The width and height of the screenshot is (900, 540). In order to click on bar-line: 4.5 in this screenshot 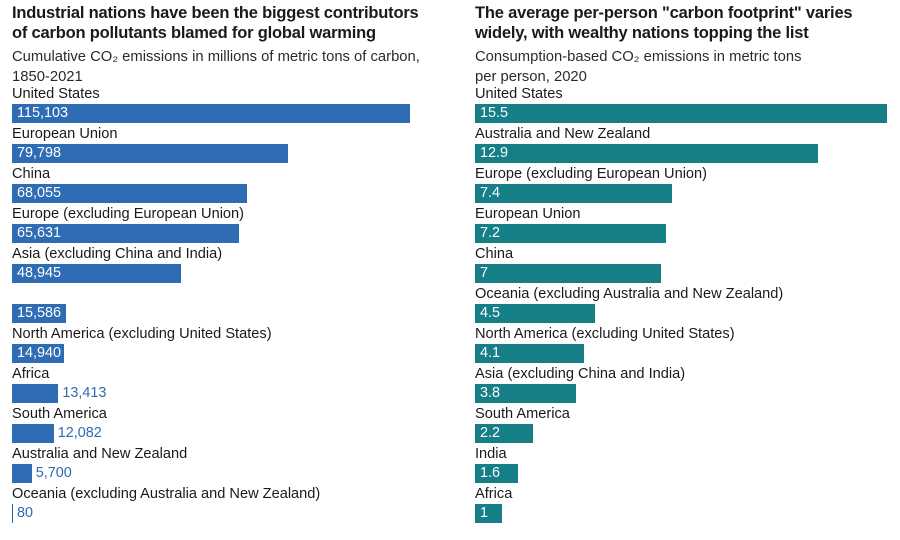, I will do `click(685, 313)`.